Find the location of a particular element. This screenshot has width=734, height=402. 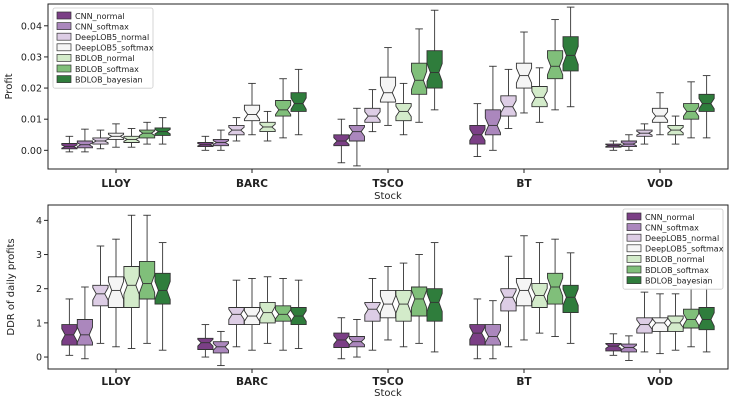

y-tick-label: 0.04 is located at coordinates (31, 26).